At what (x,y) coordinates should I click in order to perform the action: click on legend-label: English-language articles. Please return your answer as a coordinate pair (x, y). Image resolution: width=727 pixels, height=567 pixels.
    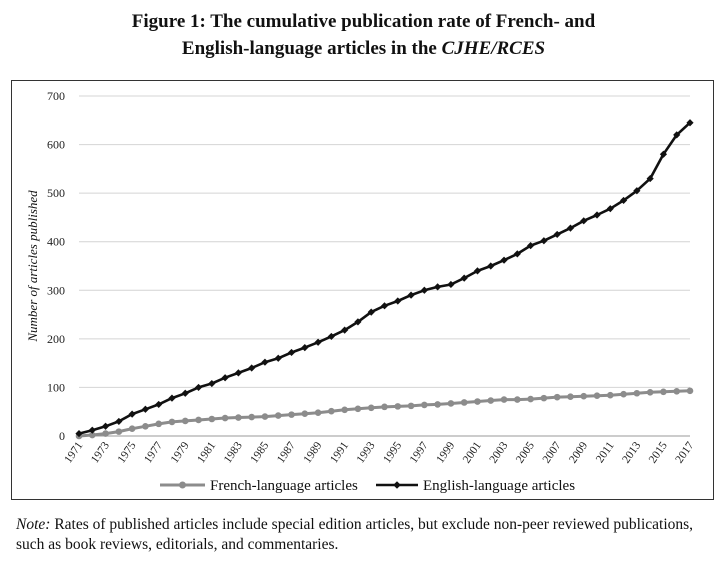
    Looking at the image, I should click on (499, 486).